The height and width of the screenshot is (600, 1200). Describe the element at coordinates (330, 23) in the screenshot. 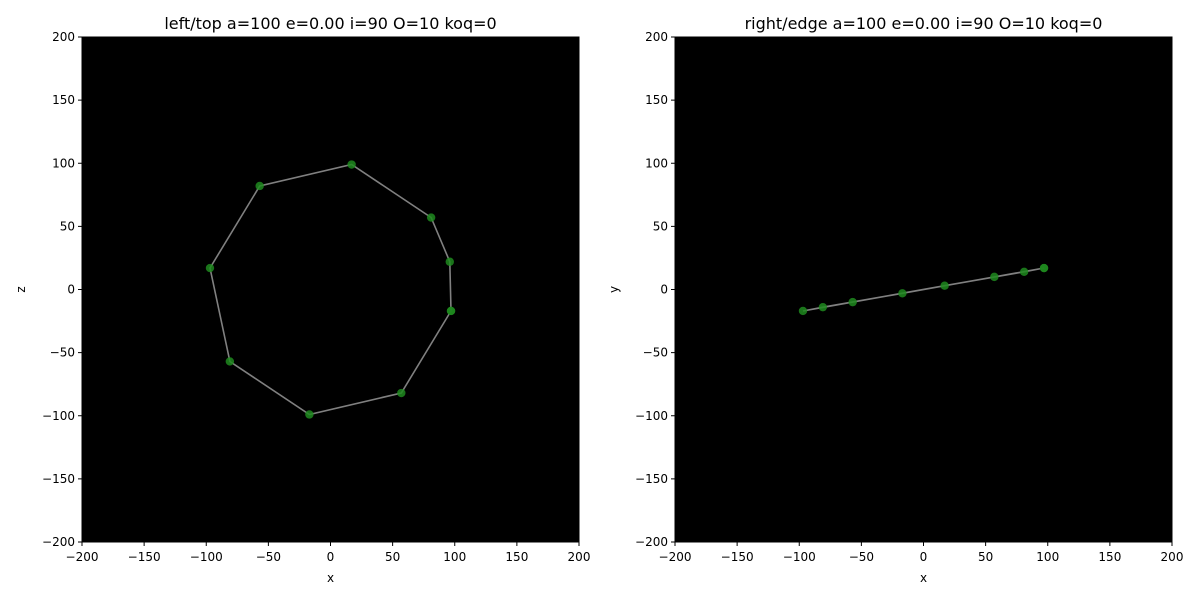

I see `chart-title: left/top a=100 e=0.00 i=90 O=10 koq=0` at that location.